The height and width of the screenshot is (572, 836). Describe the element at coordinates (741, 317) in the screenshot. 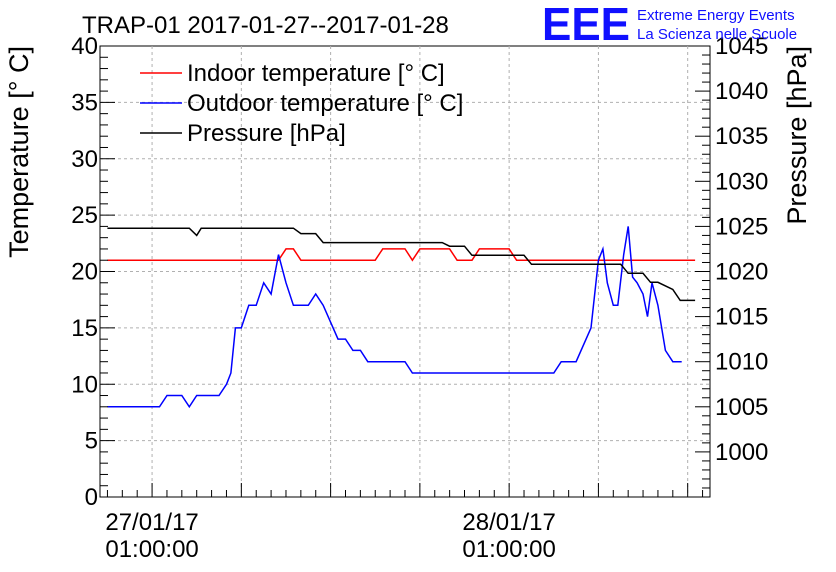

I see `y-tick-label-right: 1015` at that location.